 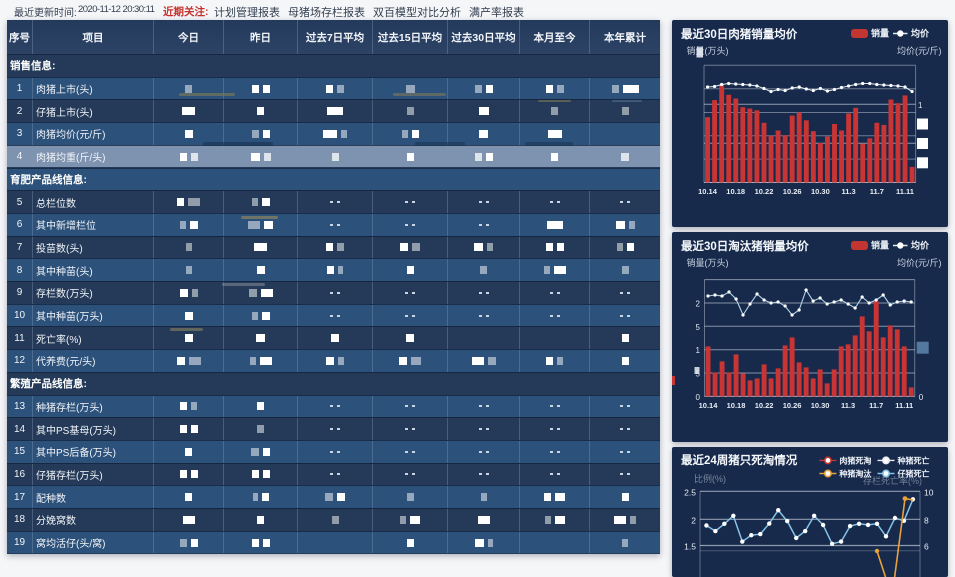 What do you see at coordinates (690, 547) in the screenshot?
I see `svg-text: 1.5` at bounding box center [690, 547].